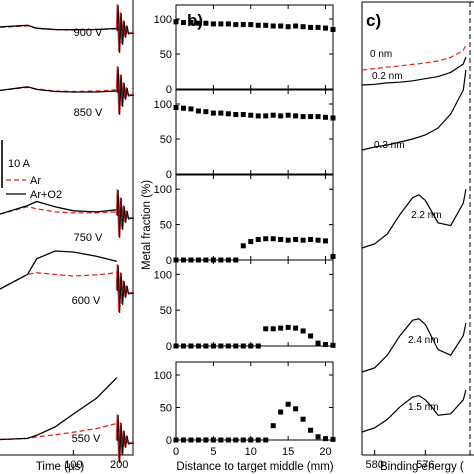 This screenshot has height=474, width=474. I want to click on panel-a-trace-2-ArO2, so click(58, 207).